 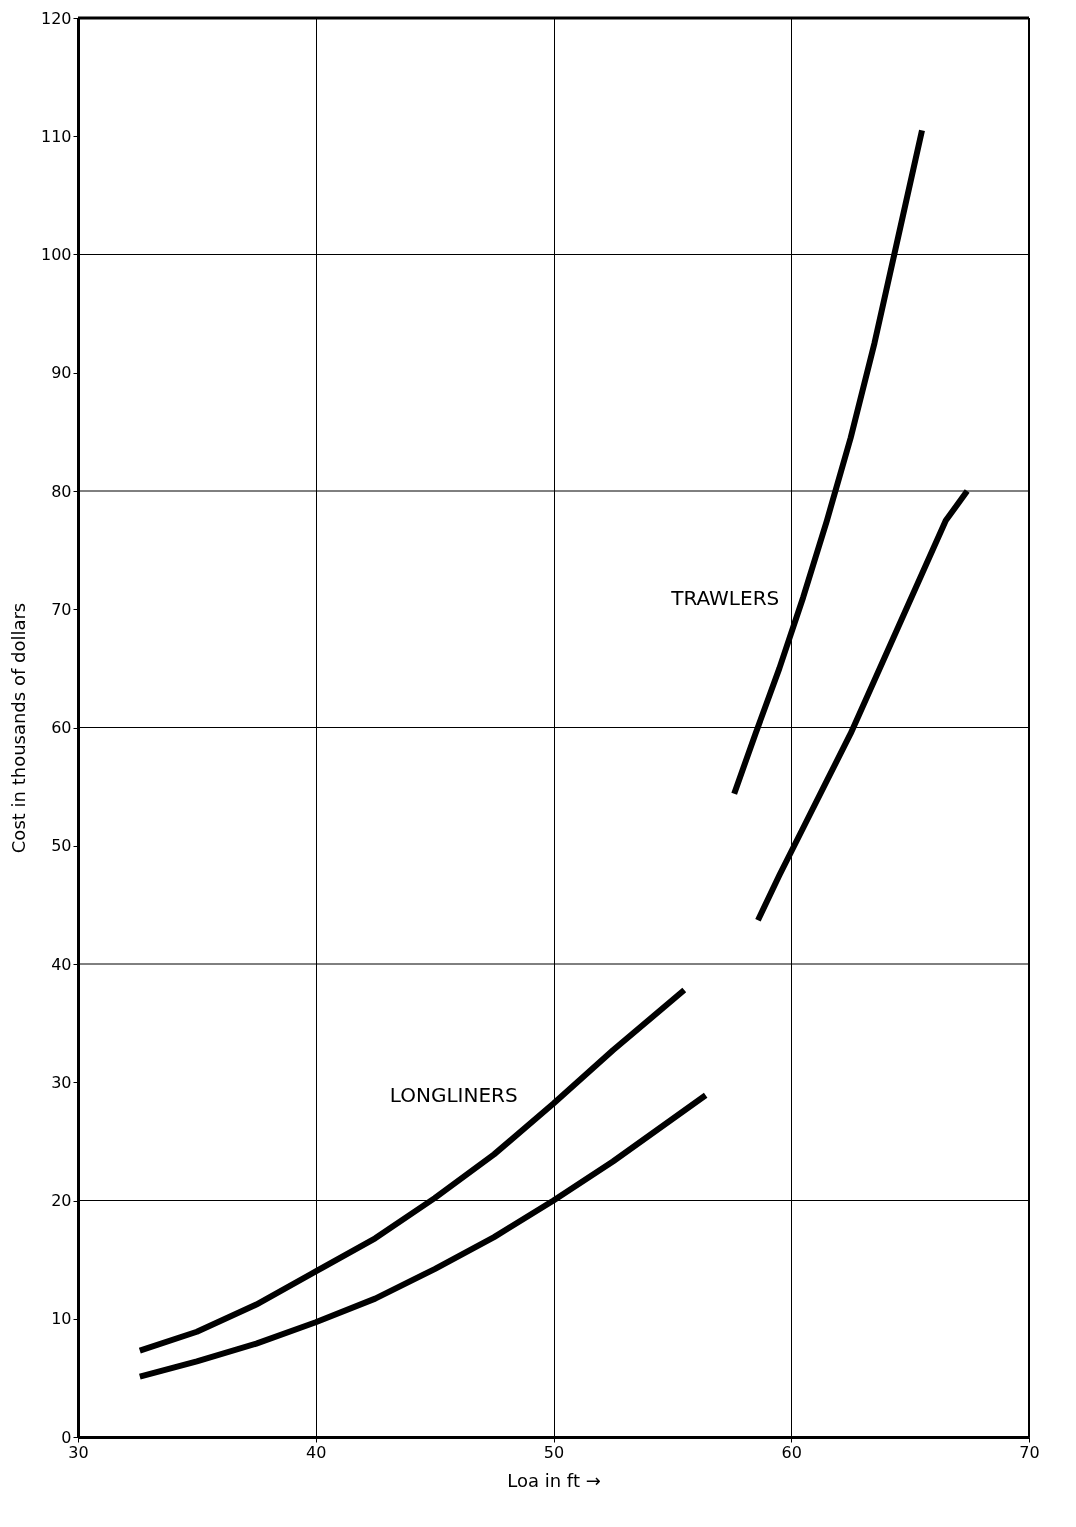 I want to click on x-tick-label: 40, so click(x=316, y=1452).